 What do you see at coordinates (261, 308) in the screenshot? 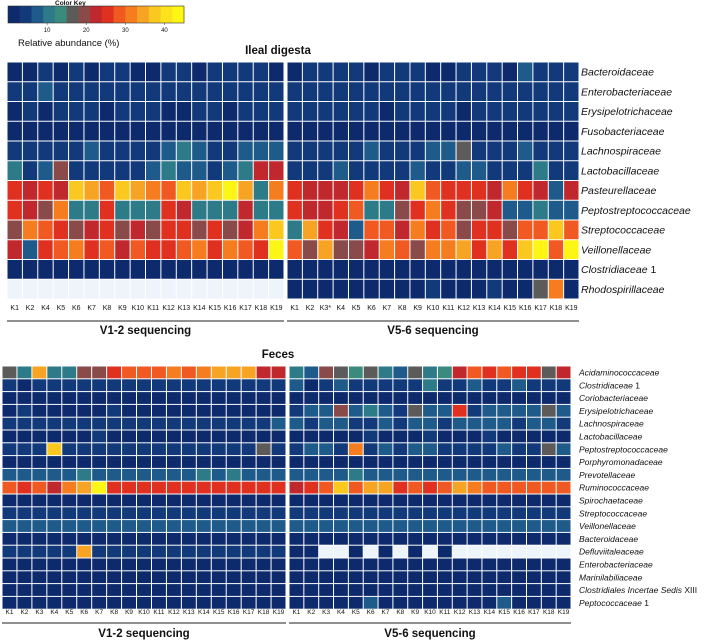
I see `sample-label: K18` at bounding box center [261, 308].